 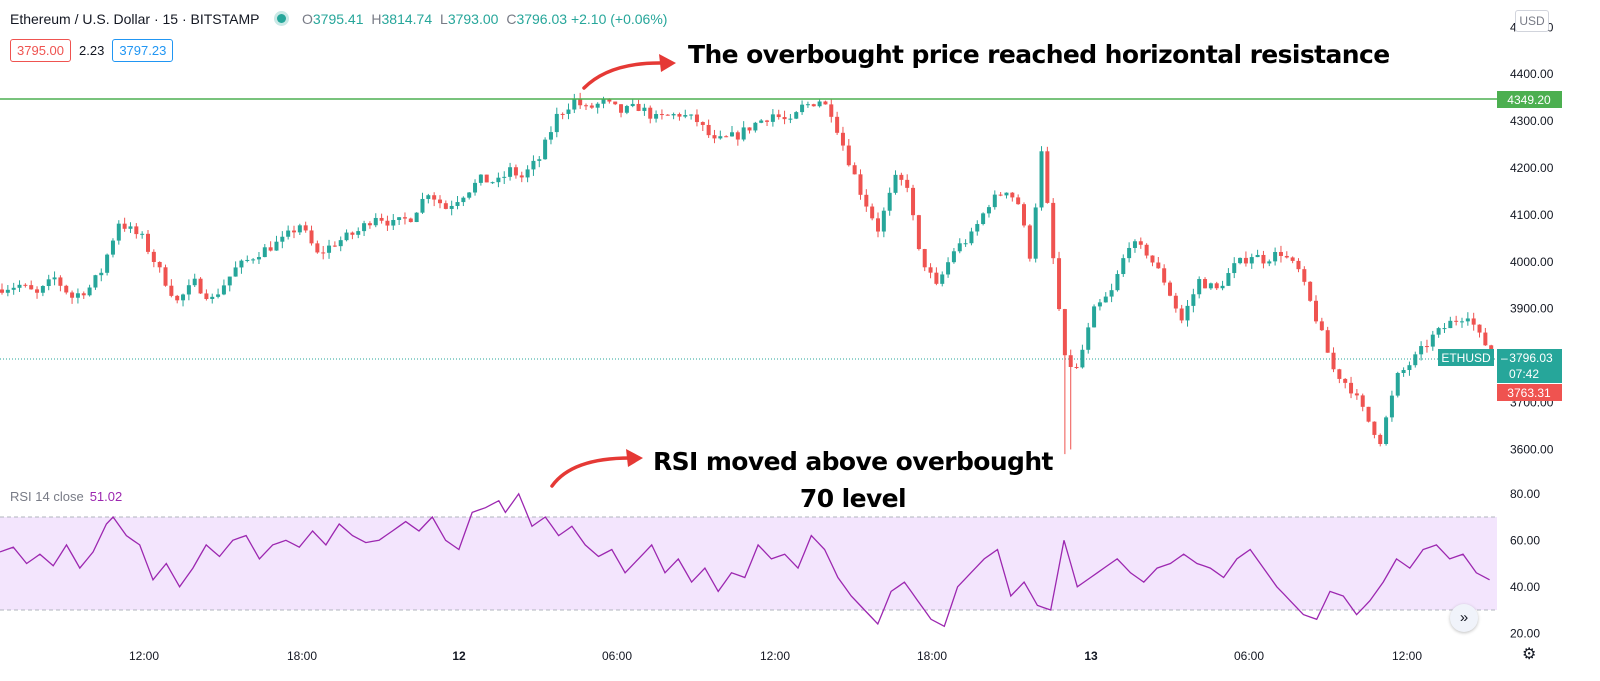 What do you see at coordinates (40, 50) in the screenshot?
I see `sell-button: 3795.00` at bounding box center [40, 50].